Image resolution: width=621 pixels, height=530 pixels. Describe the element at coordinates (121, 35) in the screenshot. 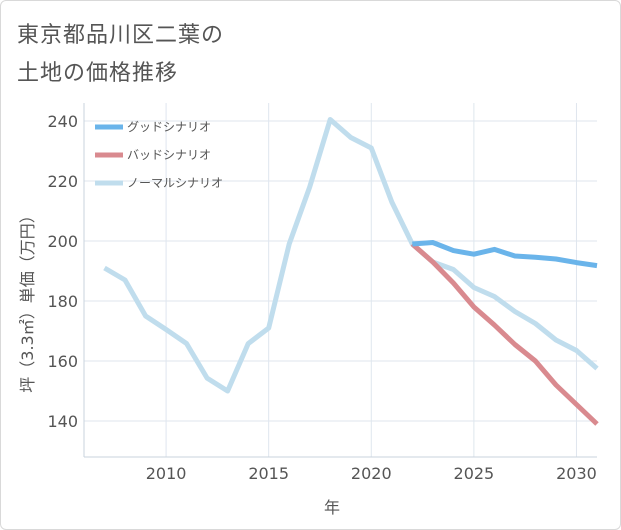

I see `chart-title-line-1: 東京都品川区二葉の` at that location.